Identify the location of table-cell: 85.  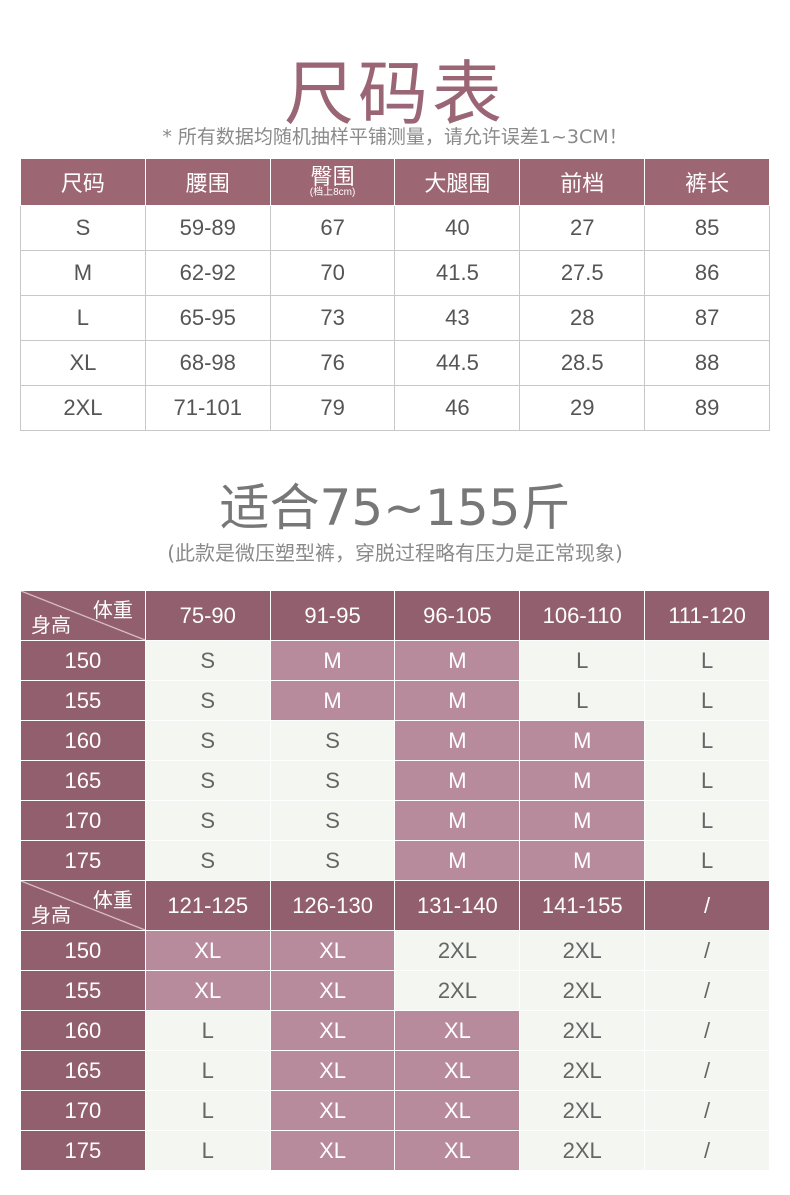
(707, 228).